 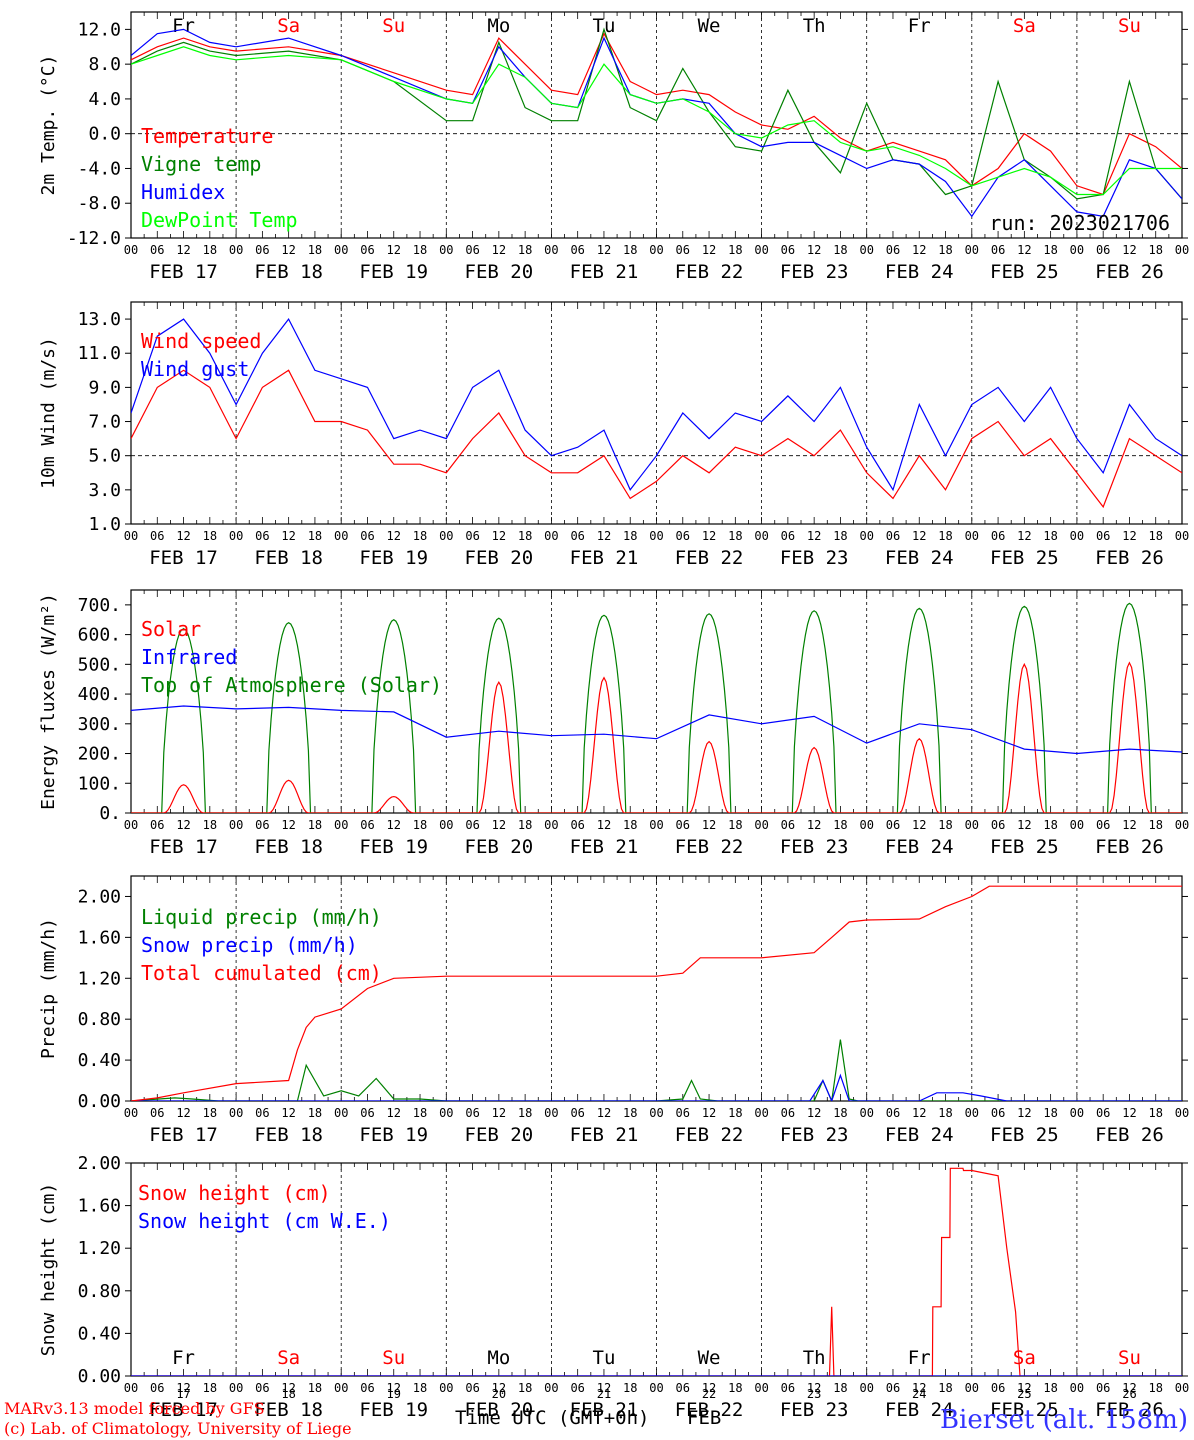 What do you see at coordinates (195, 369) in the screenshot?
I see `legend-entry: Wind gust` at bounding box center [195, 369].